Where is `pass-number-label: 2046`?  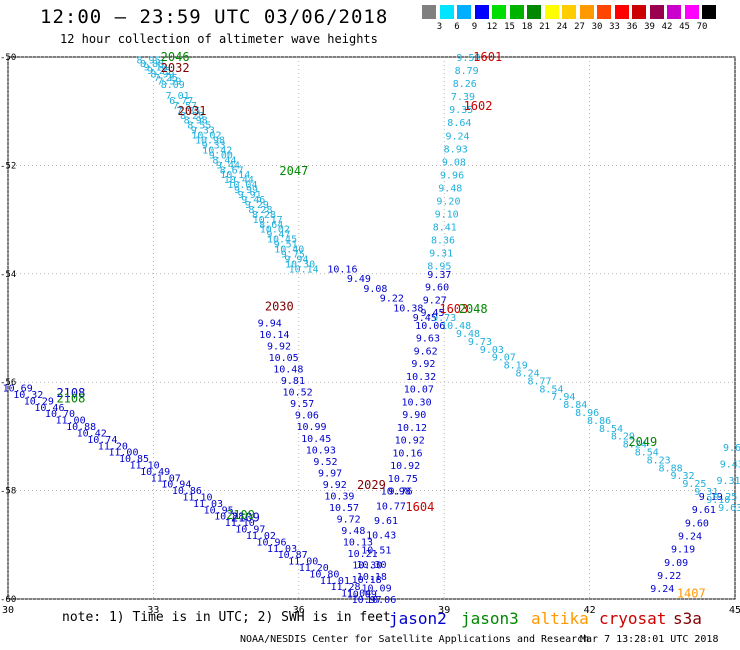
pass-number-label: 2046 is located at coordinates (175, 57).